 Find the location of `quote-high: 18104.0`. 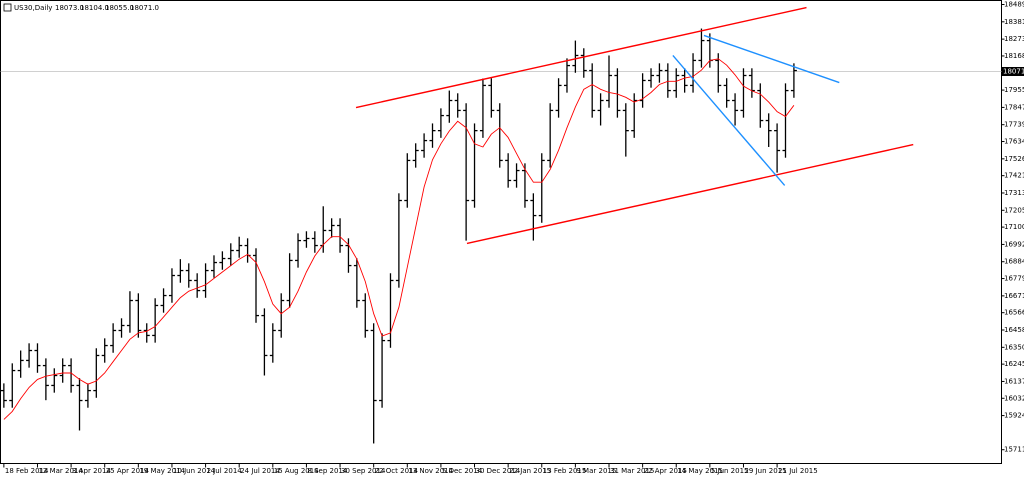

quote-high: 18104.0 is located at coordinates (94, 8).